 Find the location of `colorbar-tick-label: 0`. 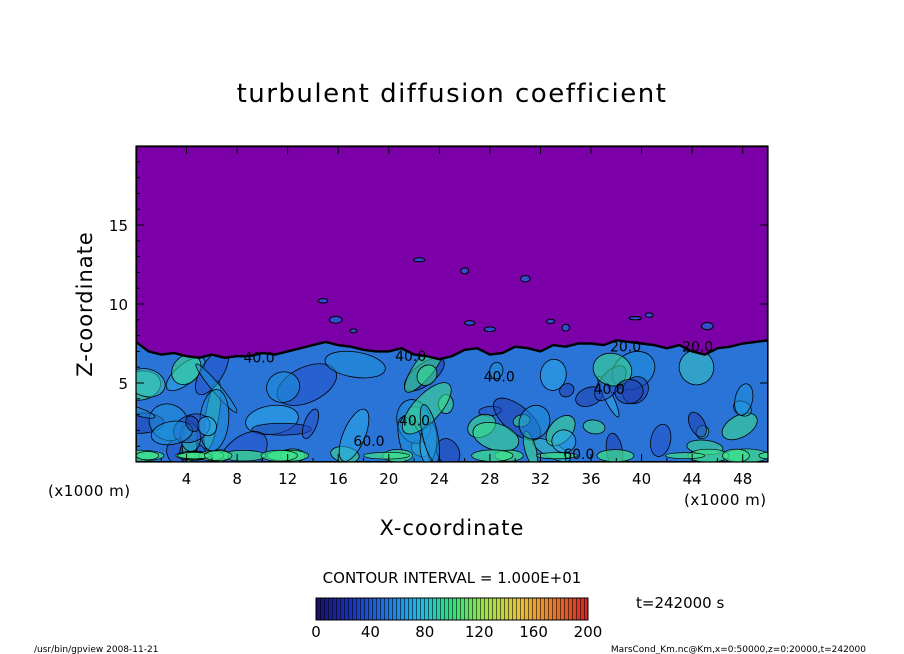

colorbar-tick-label: 0 is located at coordinates (316, 632).